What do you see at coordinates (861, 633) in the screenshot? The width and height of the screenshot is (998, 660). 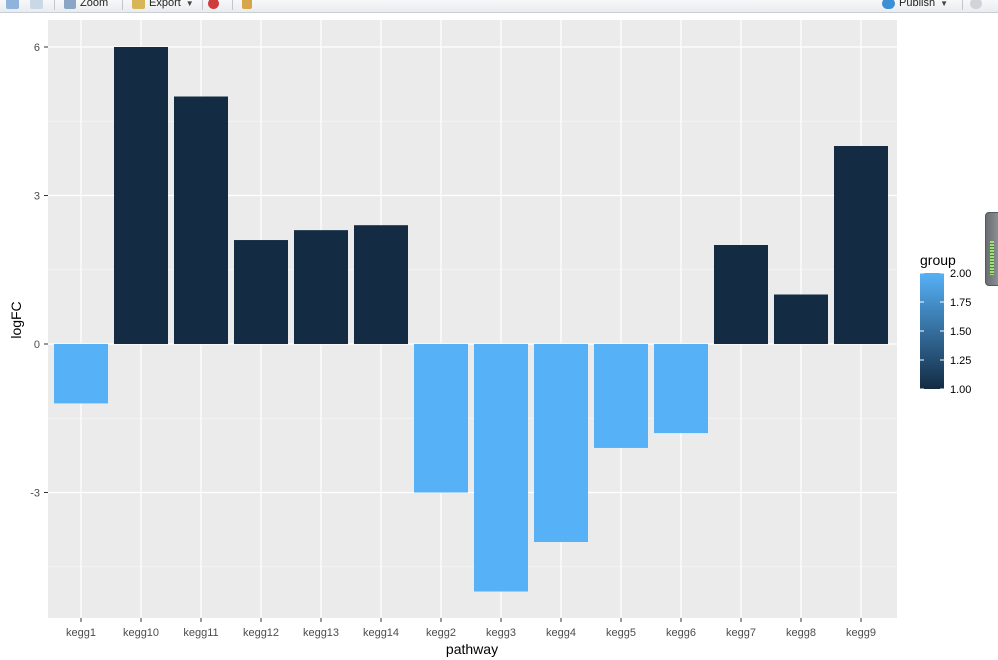 I see `x-tick-label: kegg9` at bounding box center [861, 633].